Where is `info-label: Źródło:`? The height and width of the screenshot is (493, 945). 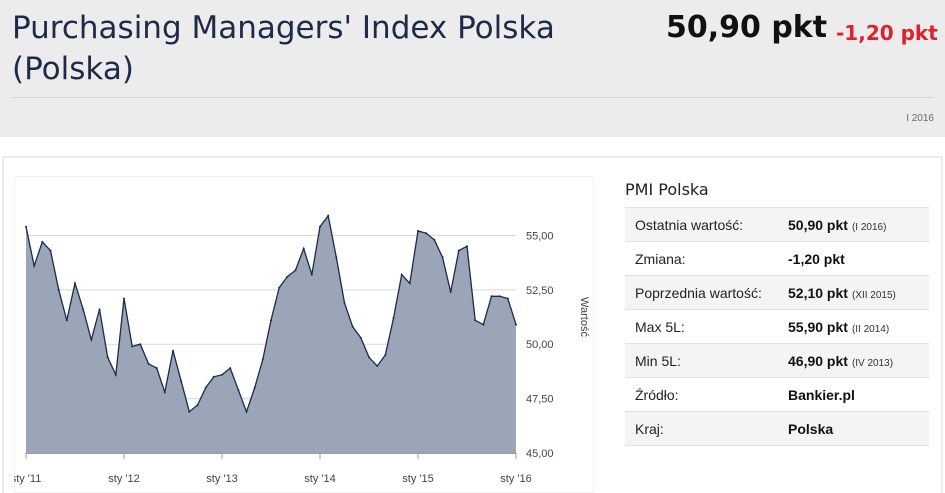 info-label: Źródło: is located at coordinates (706, 394).